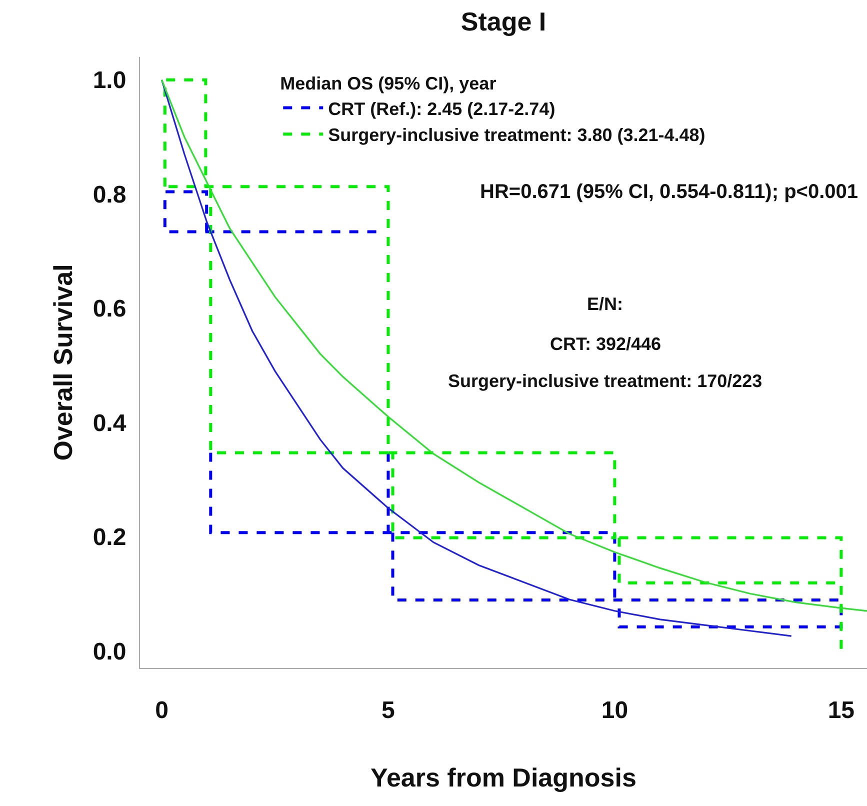 The image size is (867, 806). Describe the element at coordinates (614, 710) in the screenshot. I see `x-tick-label: 10` at that location.